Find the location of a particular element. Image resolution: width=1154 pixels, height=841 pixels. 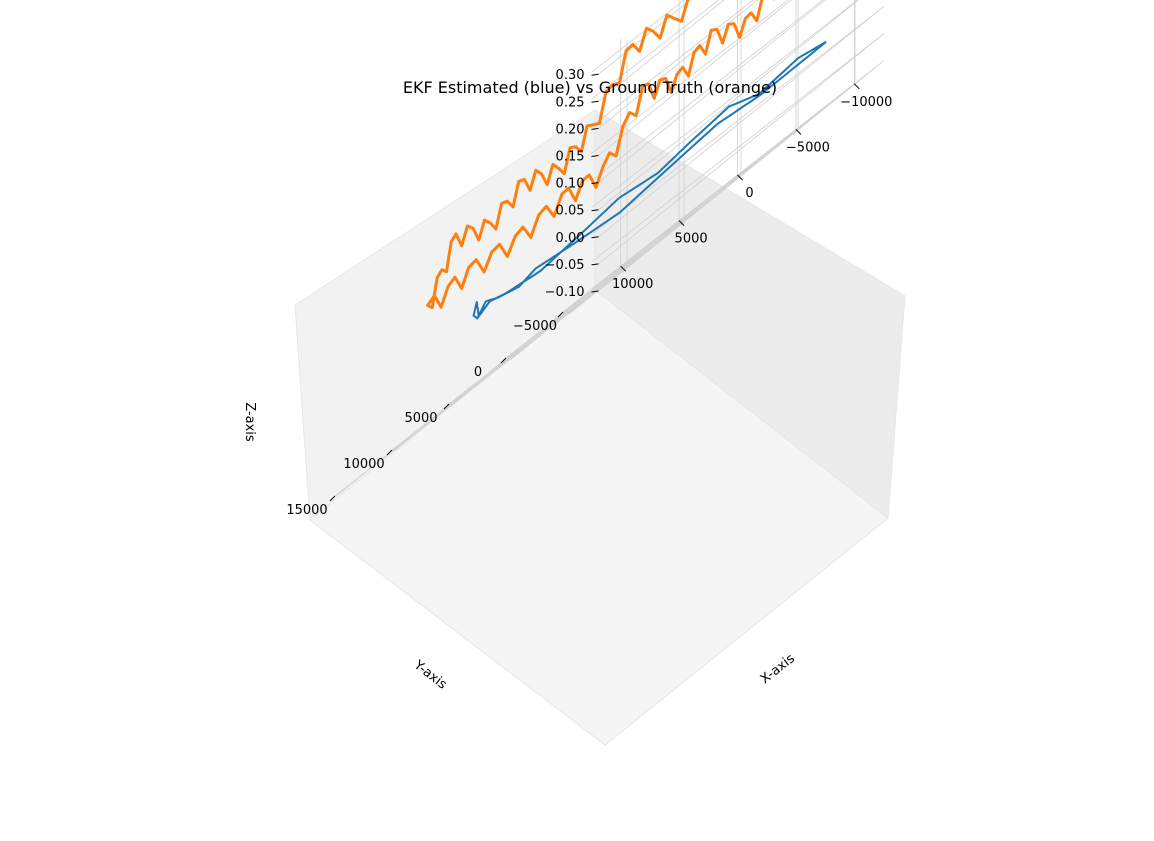

z-axis-label: Z-axis is located at coordinates (249, 422).